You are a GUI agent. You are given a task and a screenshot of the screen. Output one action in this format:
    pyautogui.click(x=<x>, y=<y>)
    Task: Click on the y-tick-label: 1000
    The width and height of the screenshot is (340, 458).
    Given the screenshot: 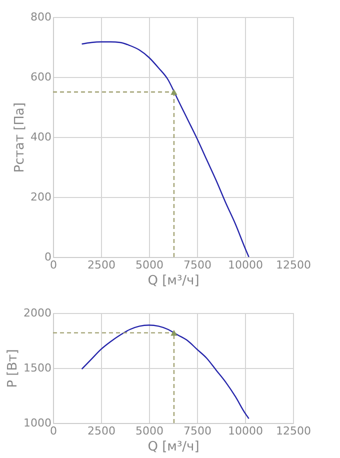 What is the action you would take?
    pyautogui.click(x=38, y=423)
    